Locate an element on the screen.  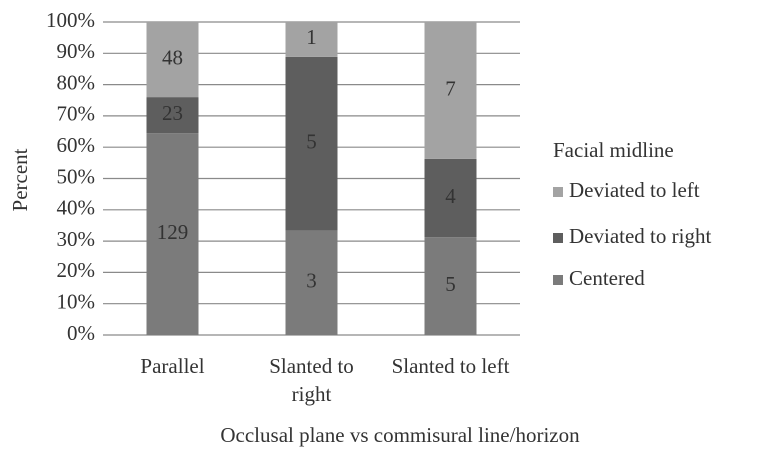
y-tick-label: 30% is located at coordinates (76, 239).